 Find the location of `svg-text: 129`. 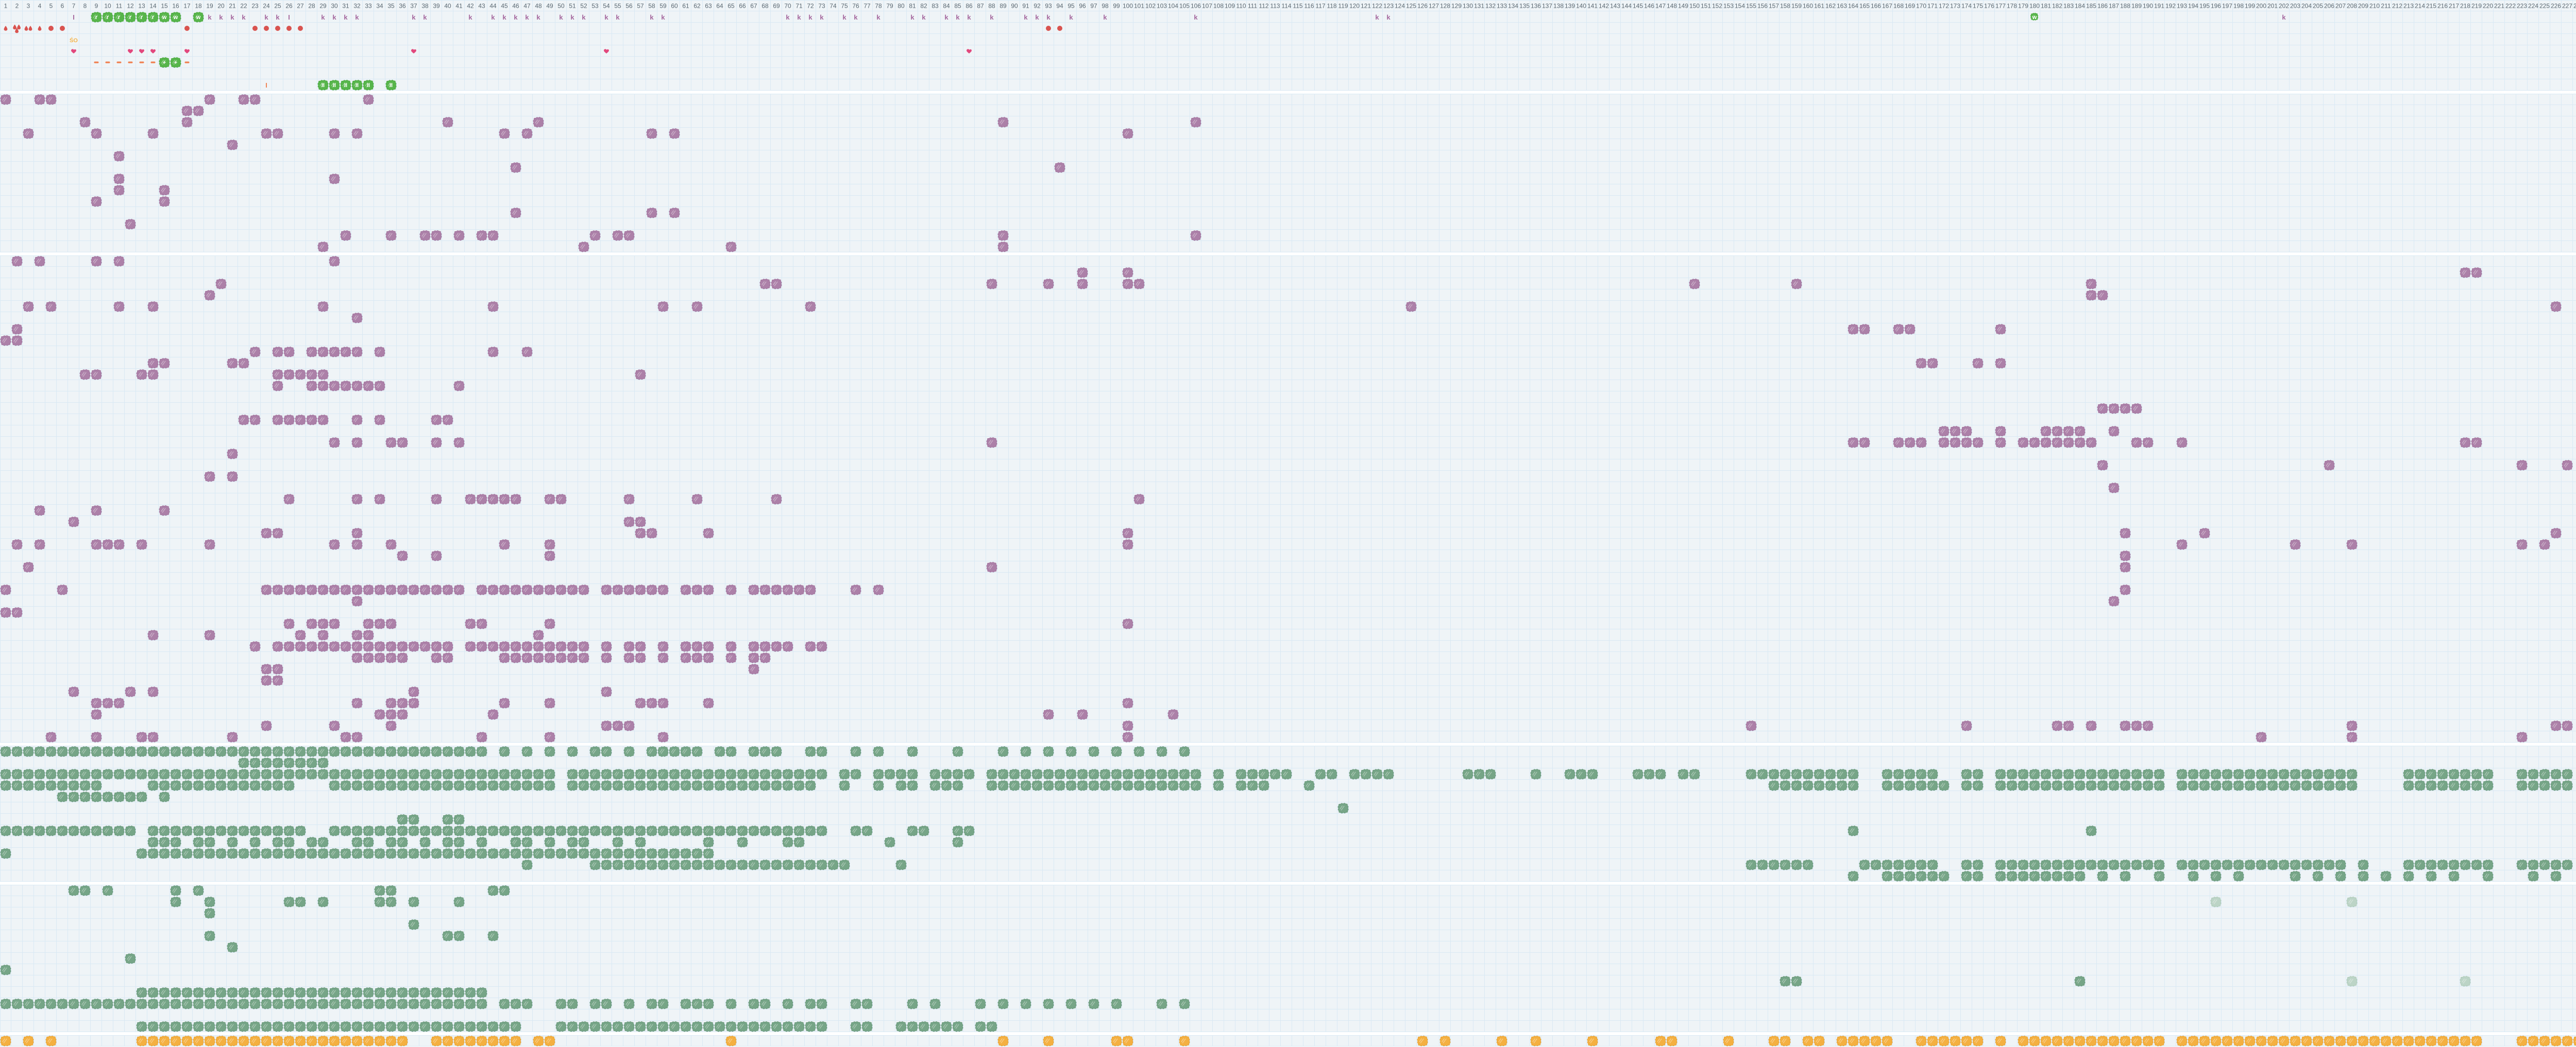

svg-text: 129 is located at coordinates (1456, 7).